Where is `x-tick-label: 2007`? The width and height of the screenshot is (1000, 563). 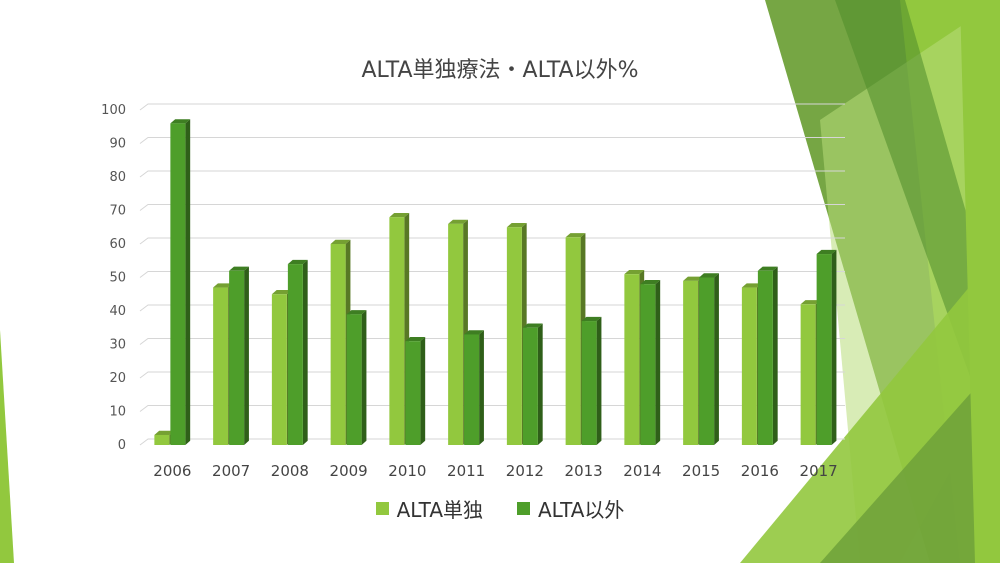
x-tick-label: 2007 is located at coordinates (231, 471).